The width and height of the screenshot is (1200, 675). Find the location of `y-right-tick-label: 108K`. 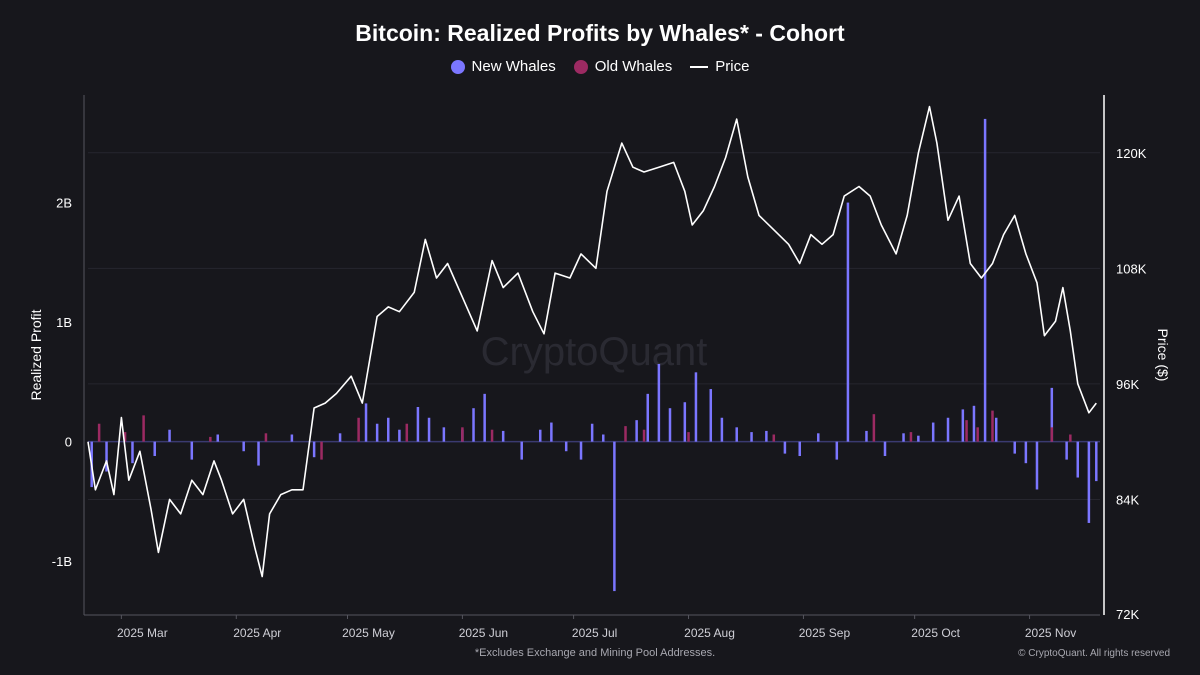

y-right-tick-label: 108K is located at coordinates (1131, 268).